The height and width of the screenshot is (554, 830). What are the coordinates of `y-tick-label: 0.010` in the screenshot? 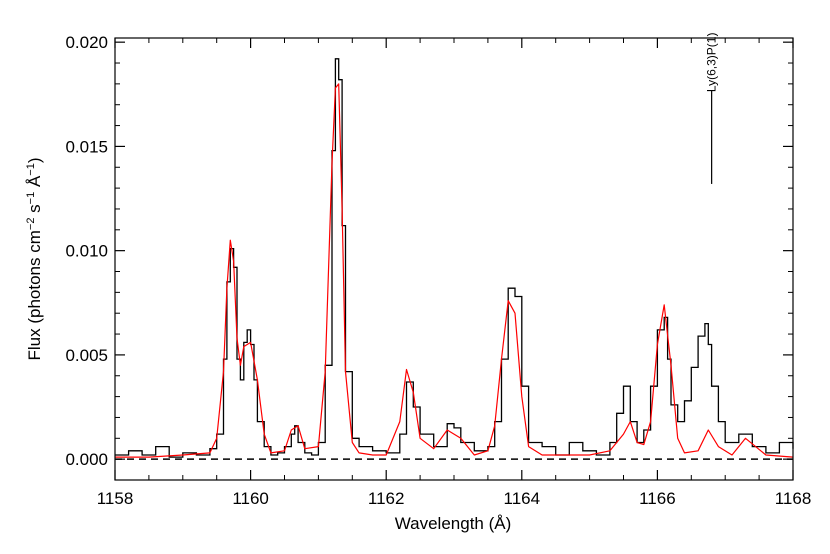 It's located at (86, 251).